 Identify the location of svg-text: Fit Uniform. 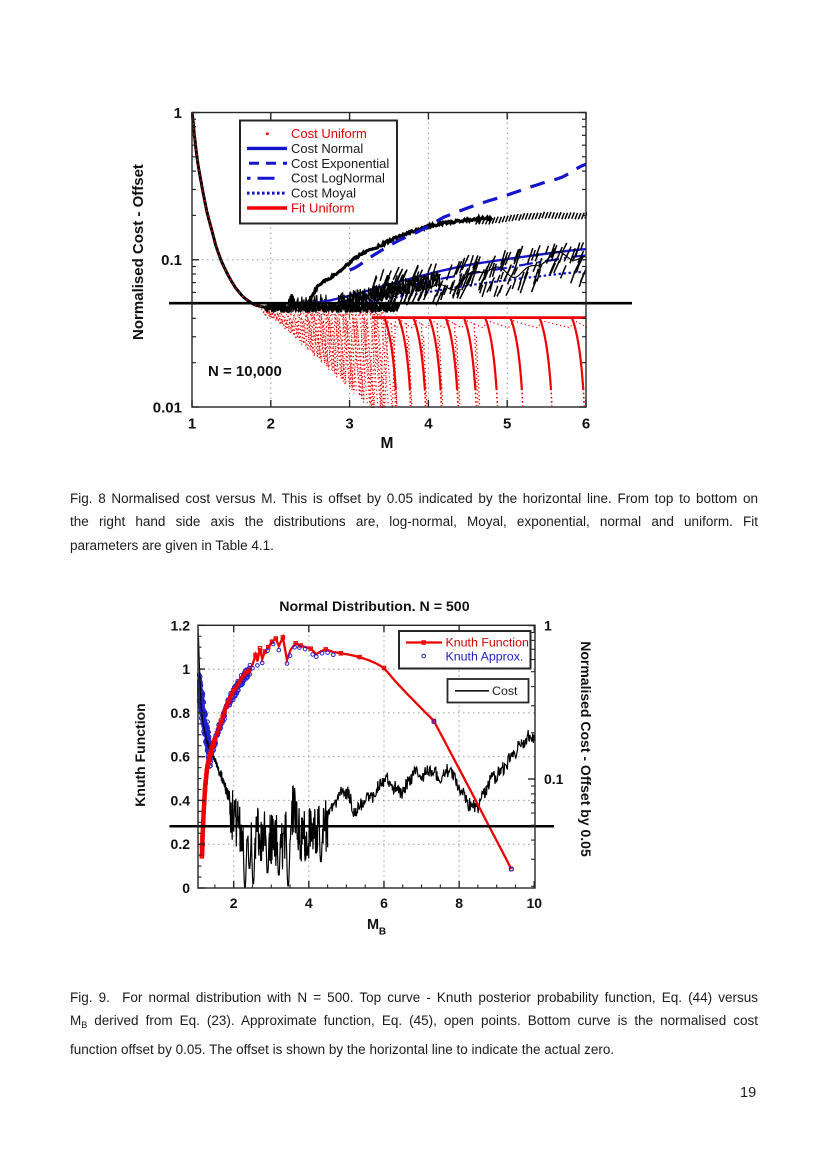
(323, 208).